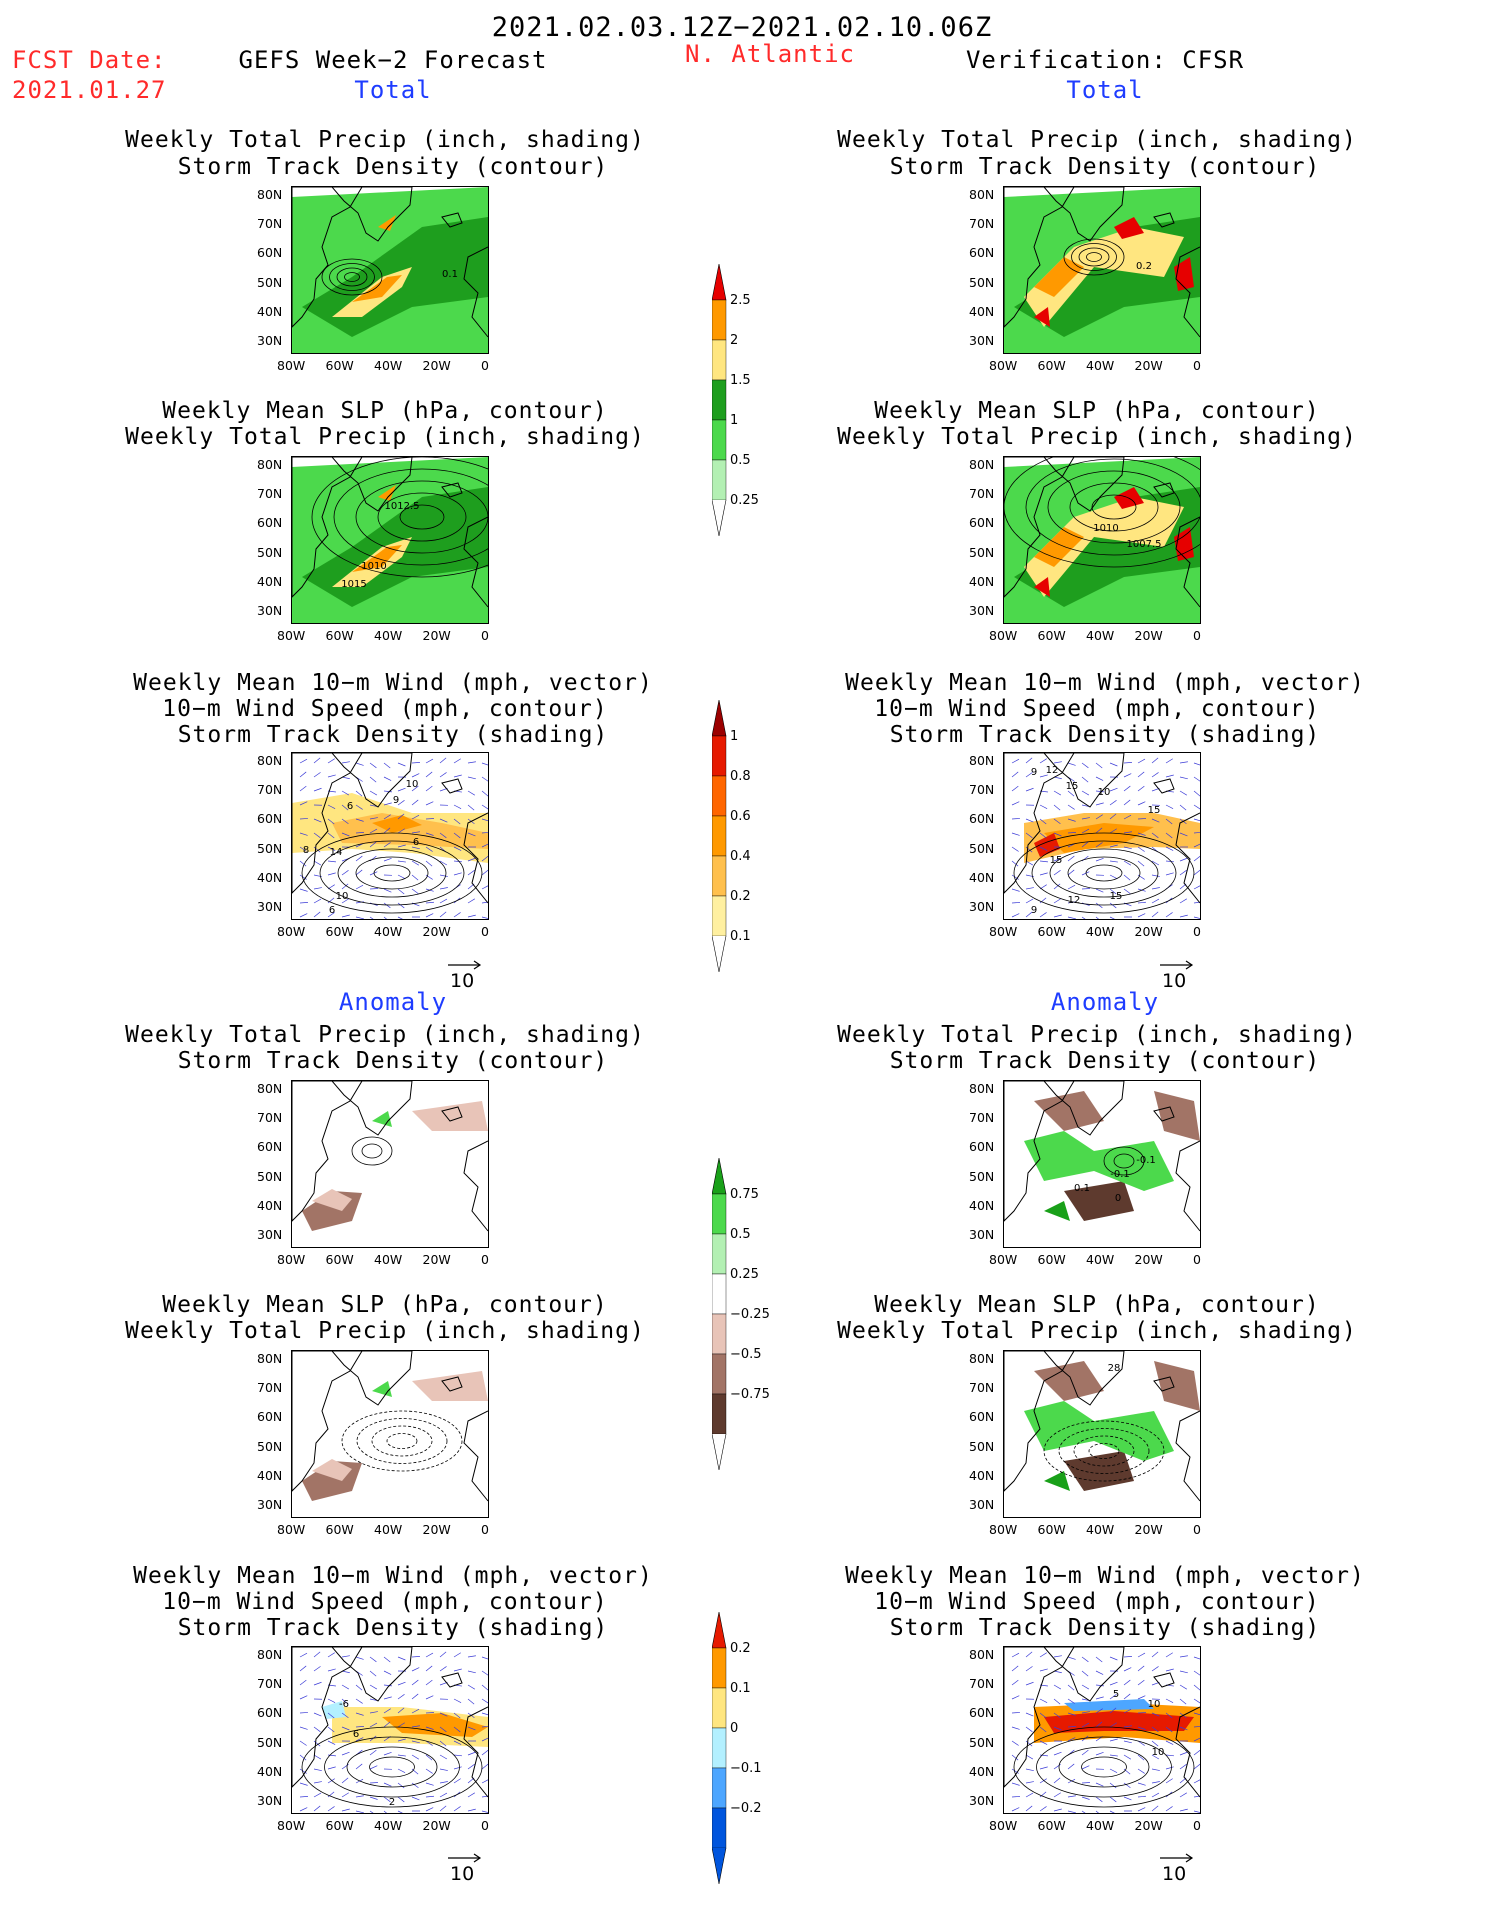  I want to click on precip-shading, so click(1104, 547).